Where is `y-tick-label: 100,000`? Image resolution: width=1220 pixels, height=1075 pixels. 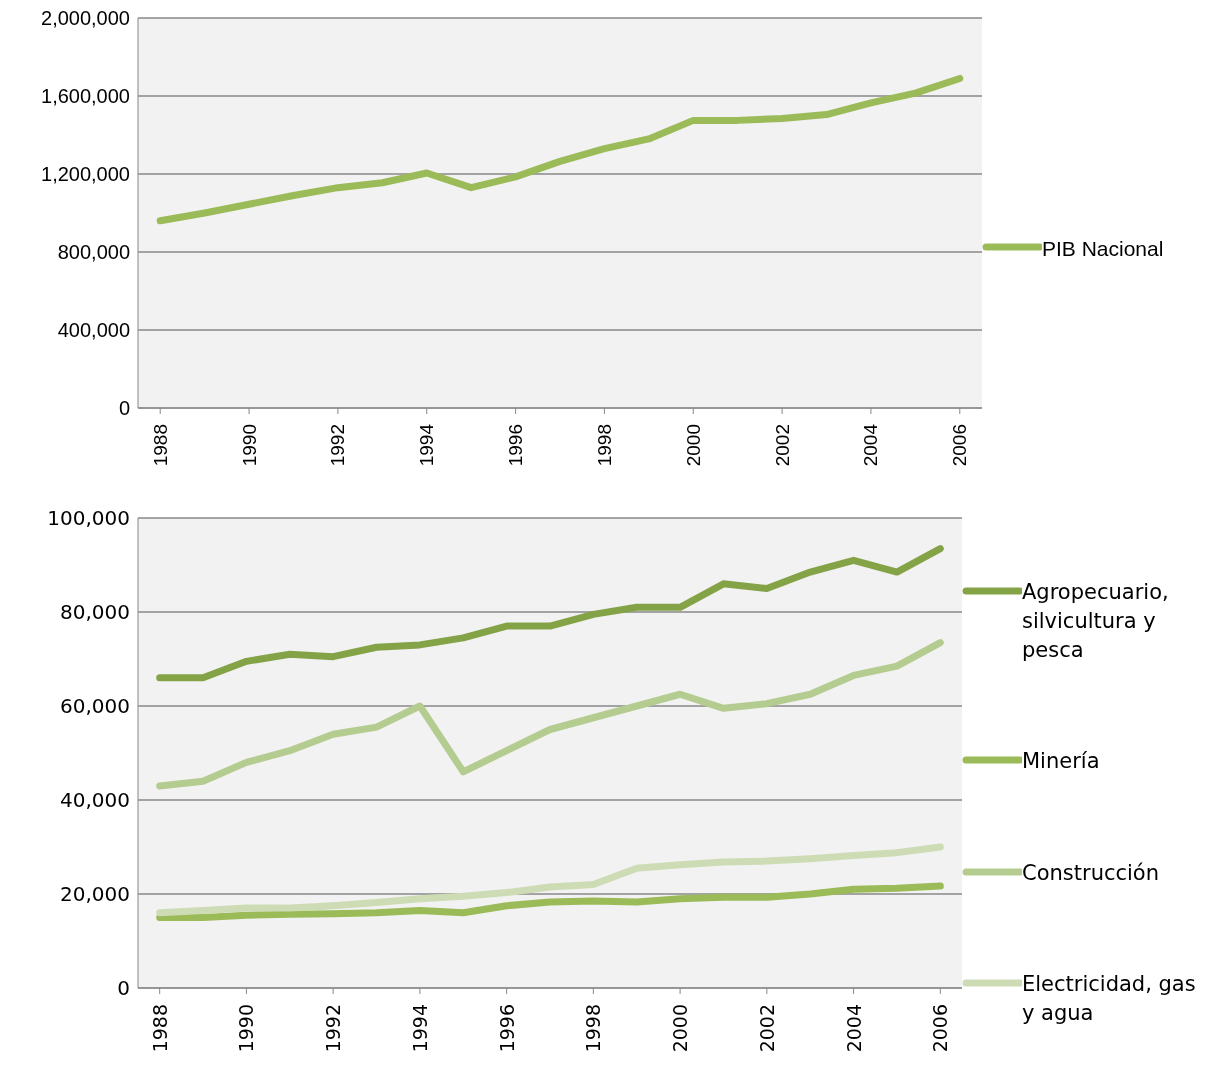
y-tick-label: 100,000 is located at coordinates (88, 518).